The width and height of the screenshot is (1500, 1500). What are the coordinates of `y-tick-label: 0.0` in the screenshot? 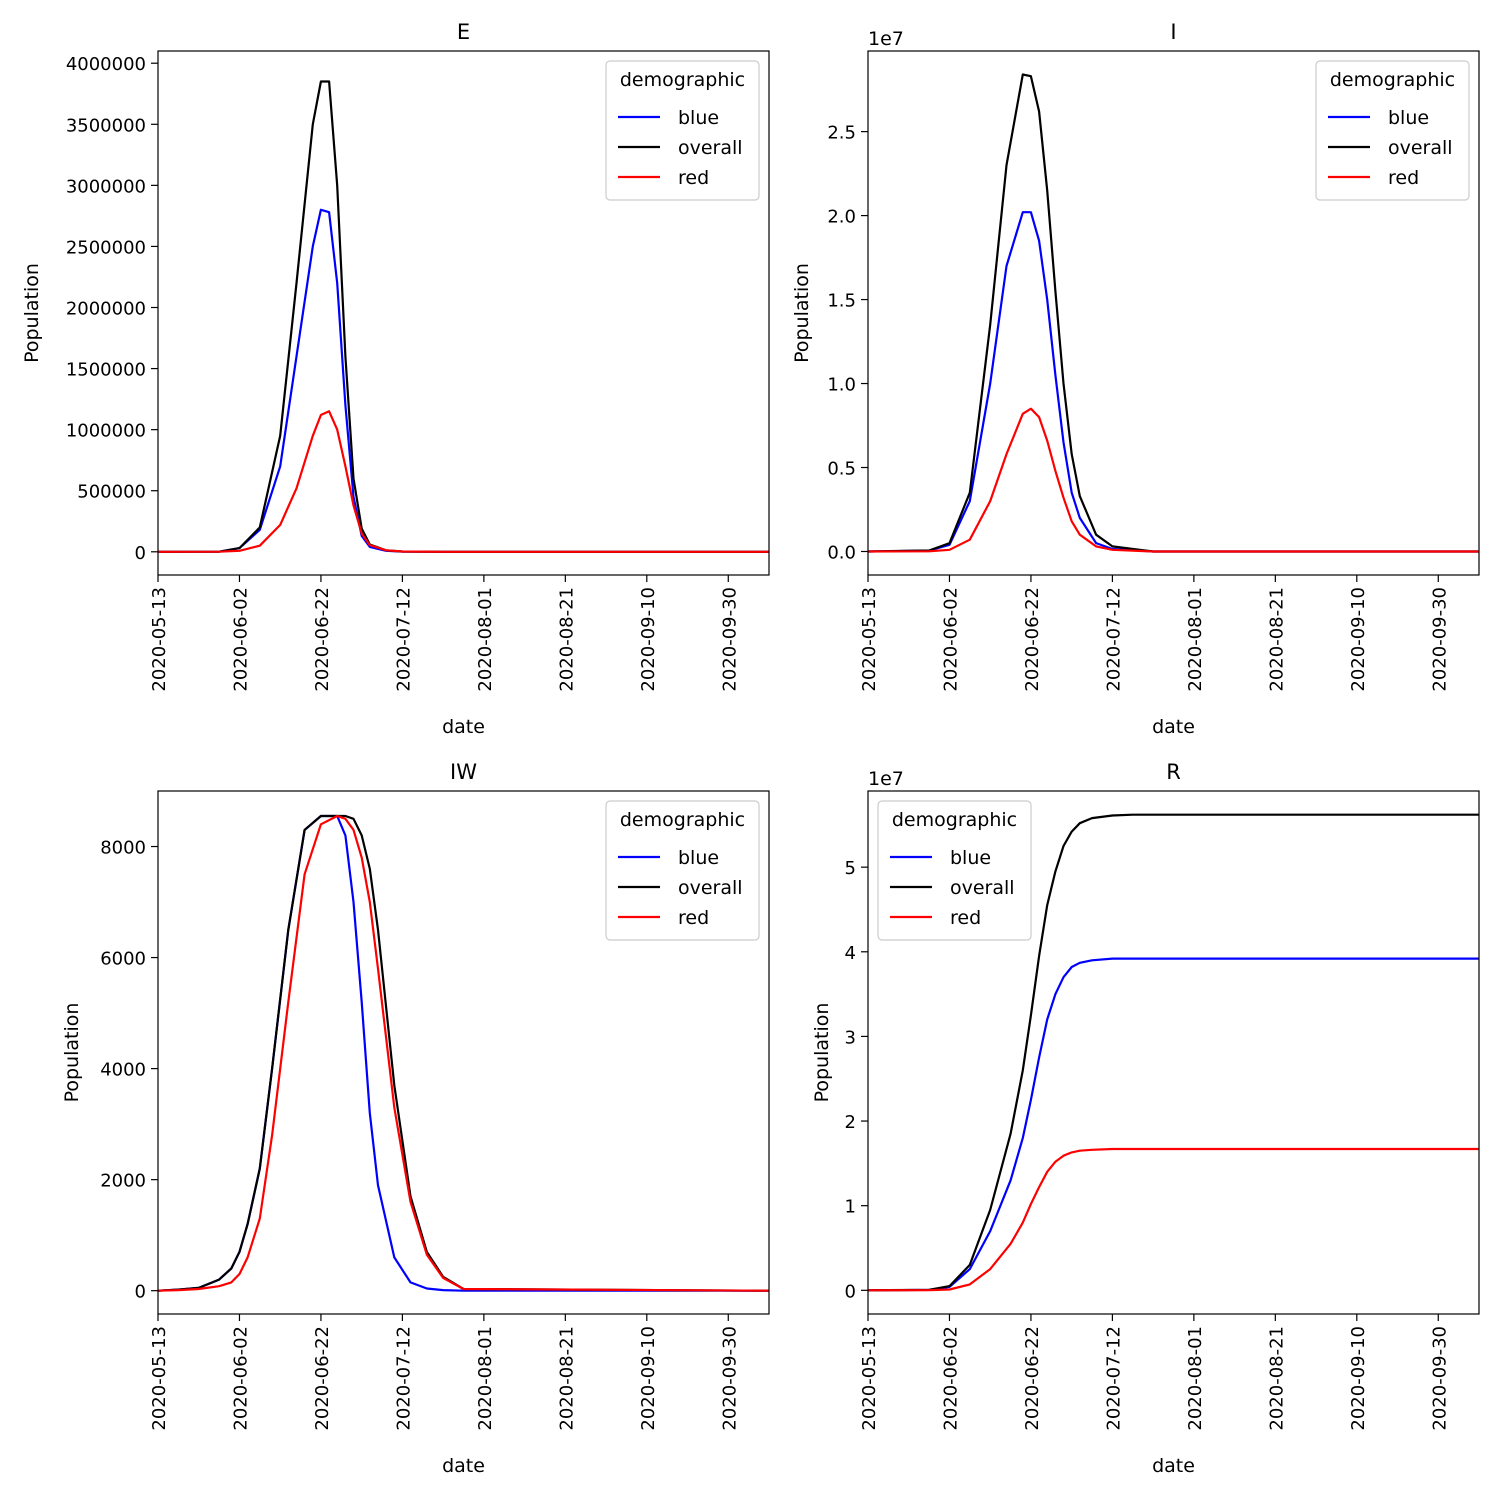 It's located at (841, 552).